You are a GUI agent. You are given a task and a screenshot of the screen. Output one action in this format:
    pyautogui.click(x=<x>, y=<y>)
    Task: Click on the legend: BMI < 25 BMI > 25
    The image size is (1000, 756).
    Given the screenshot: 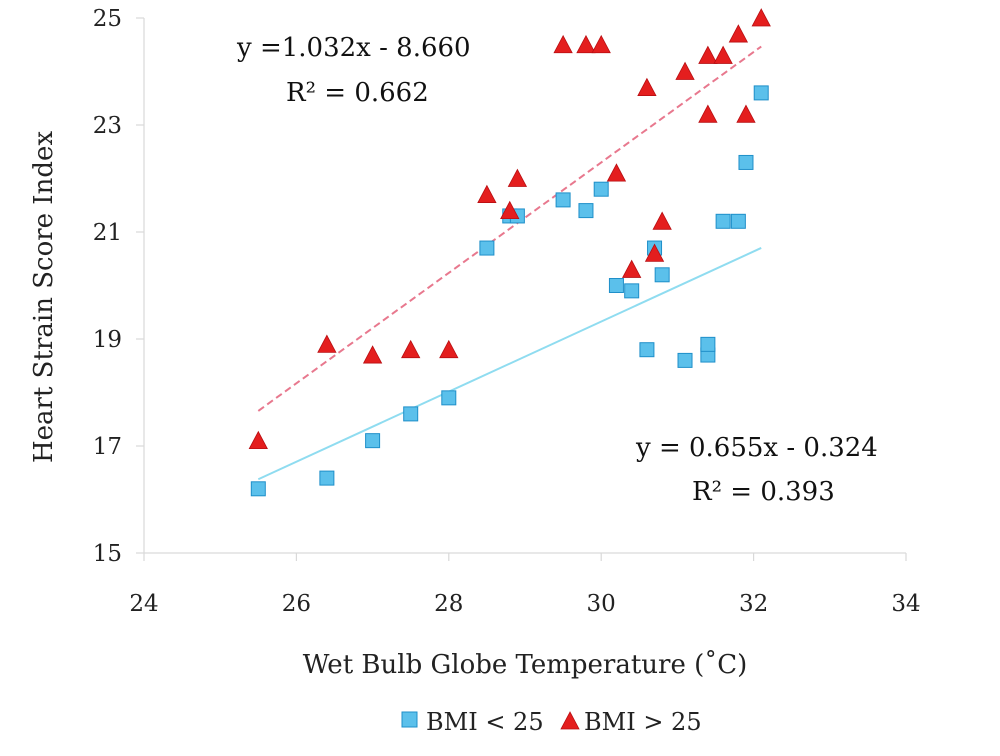 What is the action you would take?
    pyautogui.click(x=551, y=722)
    